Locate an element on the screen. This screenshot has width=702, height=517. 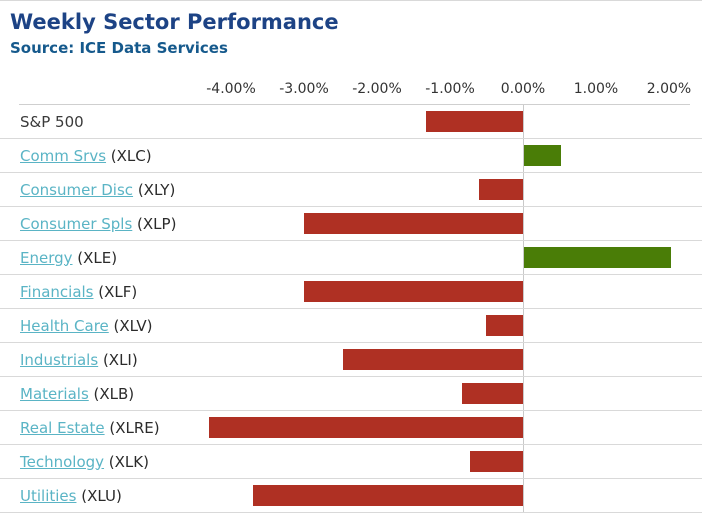
page-title: Weekly Sector Performance is located at coordinates (174, 22).